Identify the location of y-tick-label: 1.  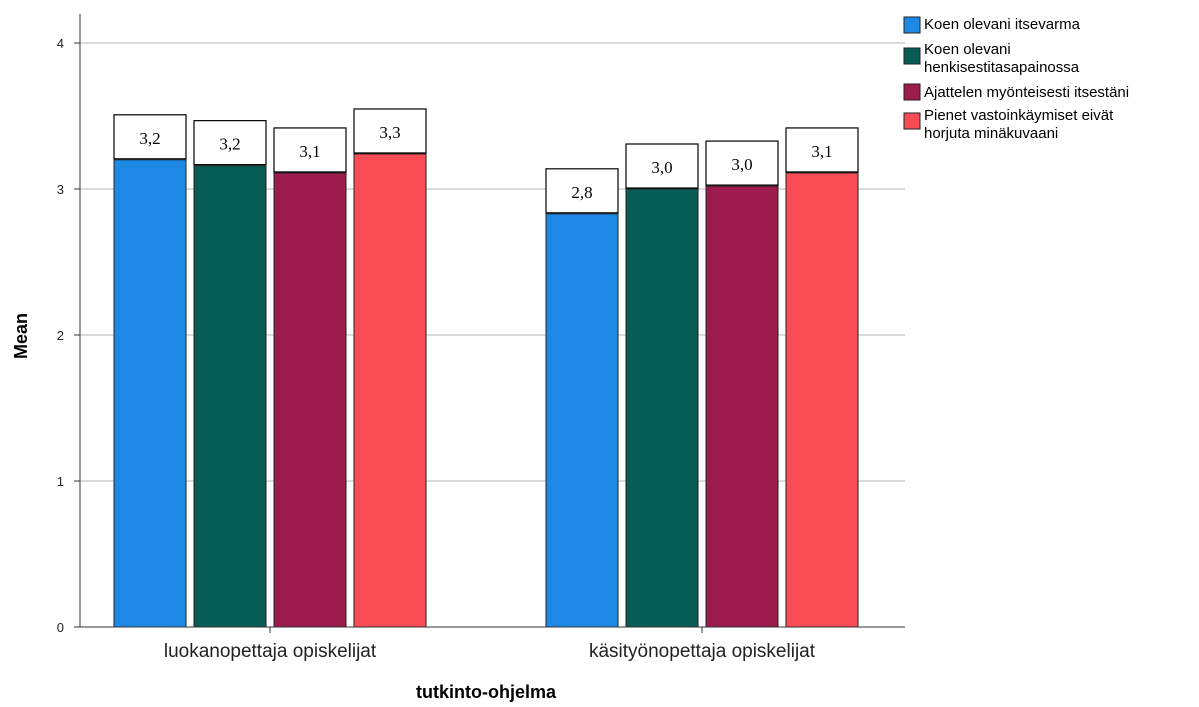
(60, 481).